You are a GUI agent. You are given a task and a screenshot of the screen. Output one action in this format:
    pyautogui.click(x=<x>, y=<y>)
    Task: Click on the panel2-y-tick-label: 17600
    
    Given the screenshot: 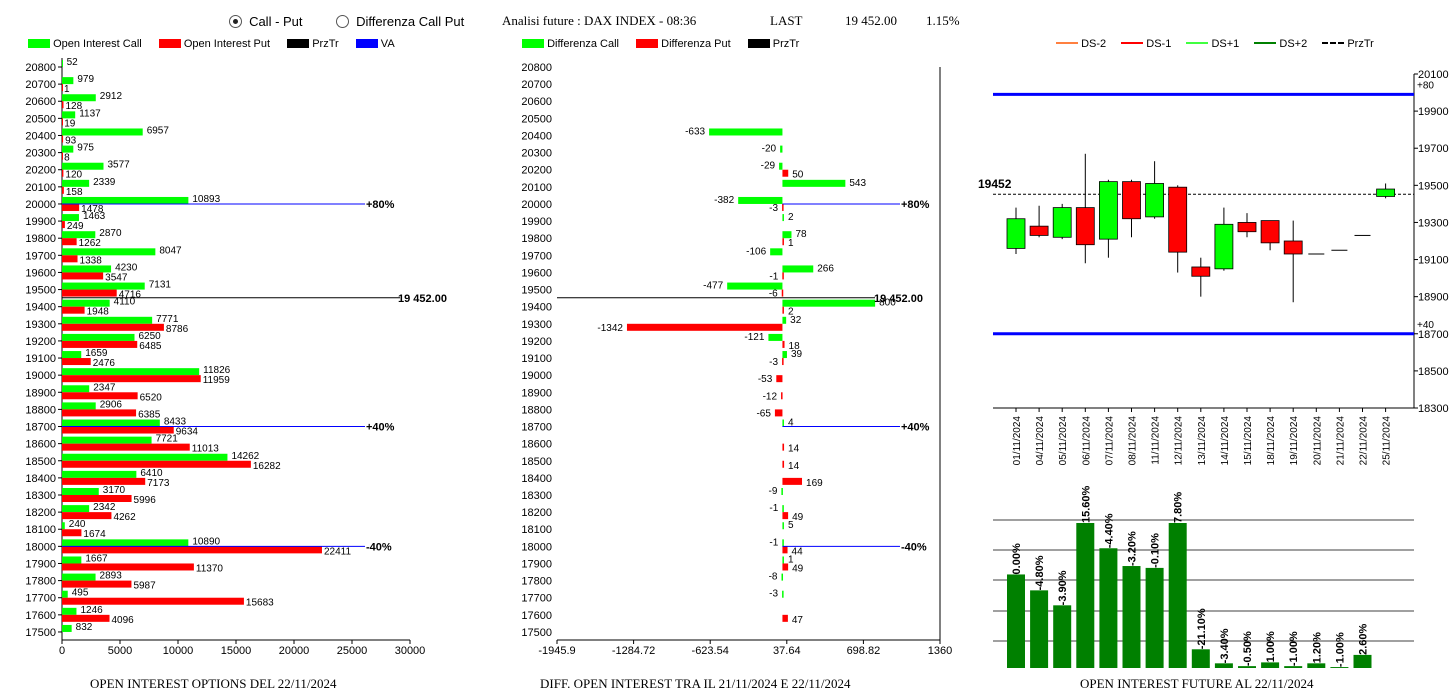 What is the action you would take?
    pyautogui.click(x=536, y=616)
    